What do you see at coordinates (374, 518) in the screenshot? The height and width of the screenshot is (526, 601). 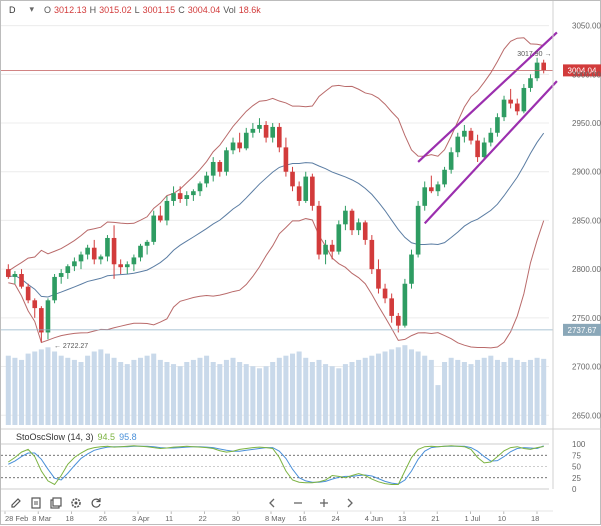 I see `time-tick-label: 4 Jun` at bounding box center [374, 518].